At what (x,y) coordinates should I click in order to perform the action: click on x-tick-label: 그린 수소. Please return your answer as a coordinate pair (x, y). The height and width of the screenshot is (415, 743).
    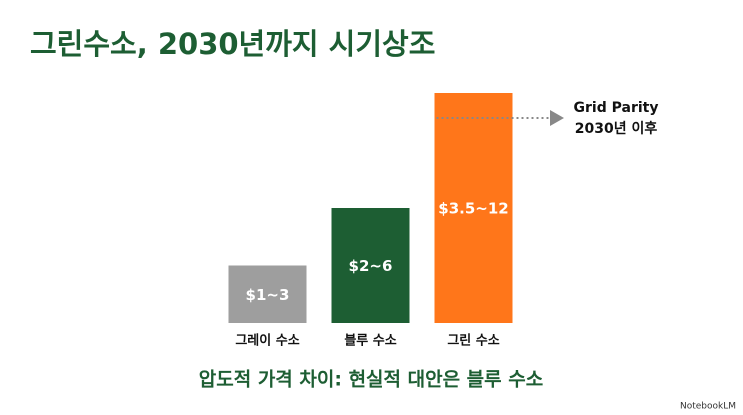
    Looking at the image, I should click on (473, 341).